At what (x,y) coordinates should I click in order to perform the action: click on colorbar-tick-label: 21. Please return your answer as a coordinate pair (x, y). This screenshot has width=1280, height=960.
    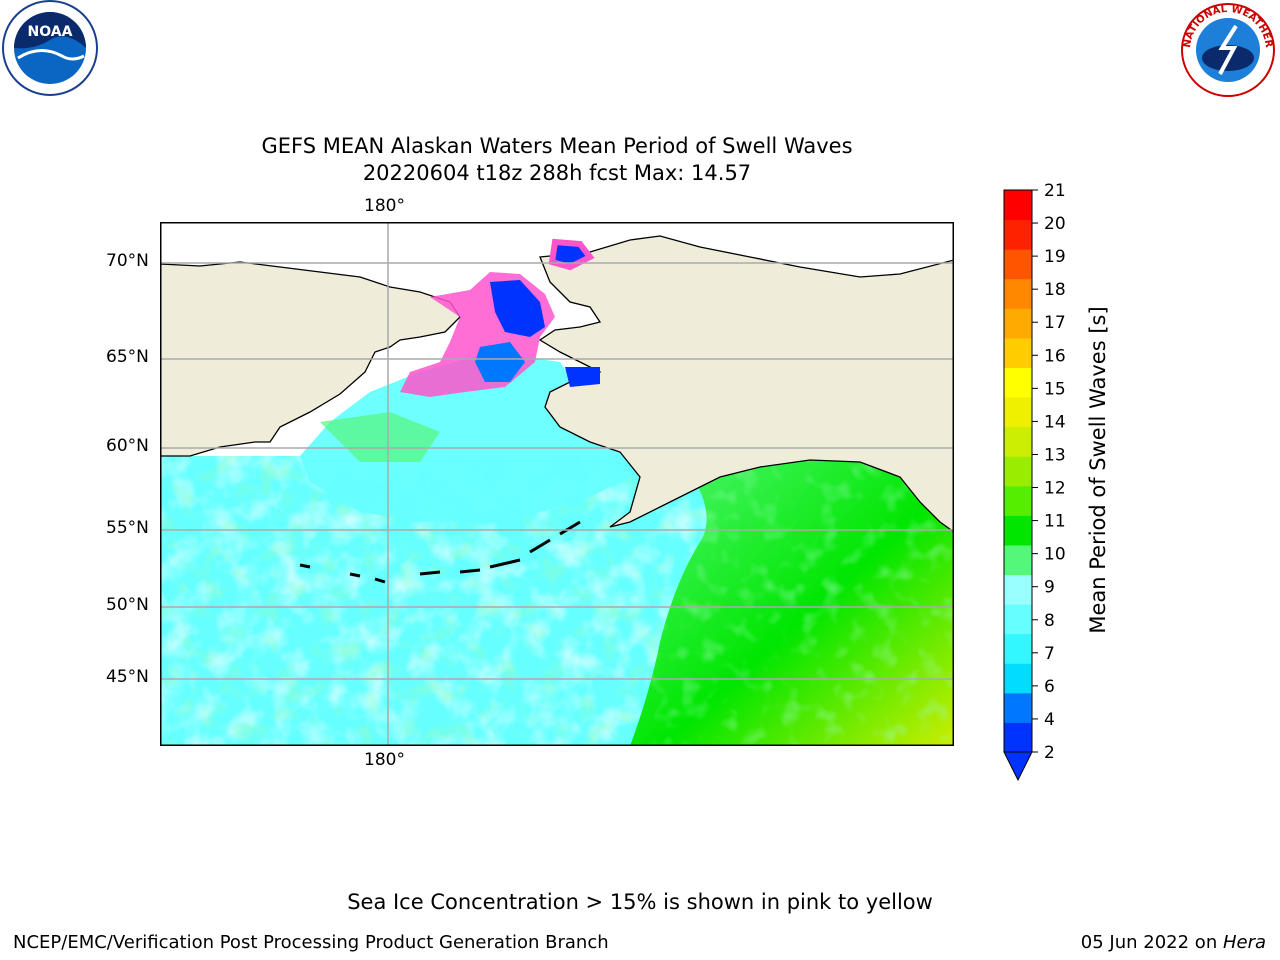
    Looking at the image, I should click on (1055, 191).